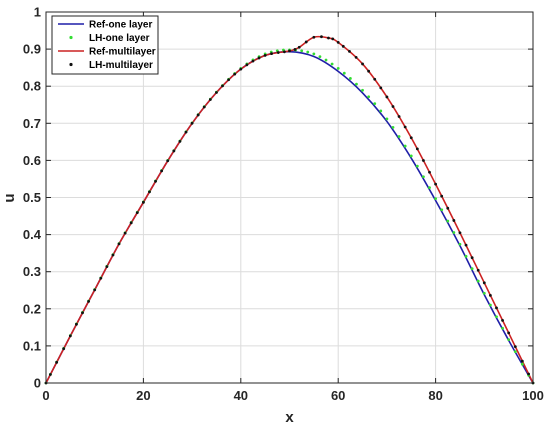 The width and height of the screenshot is (550, 428). Describe the element at coordinates (37, 12) in the screenshot. I see `y-tick-label: 1` at that location.